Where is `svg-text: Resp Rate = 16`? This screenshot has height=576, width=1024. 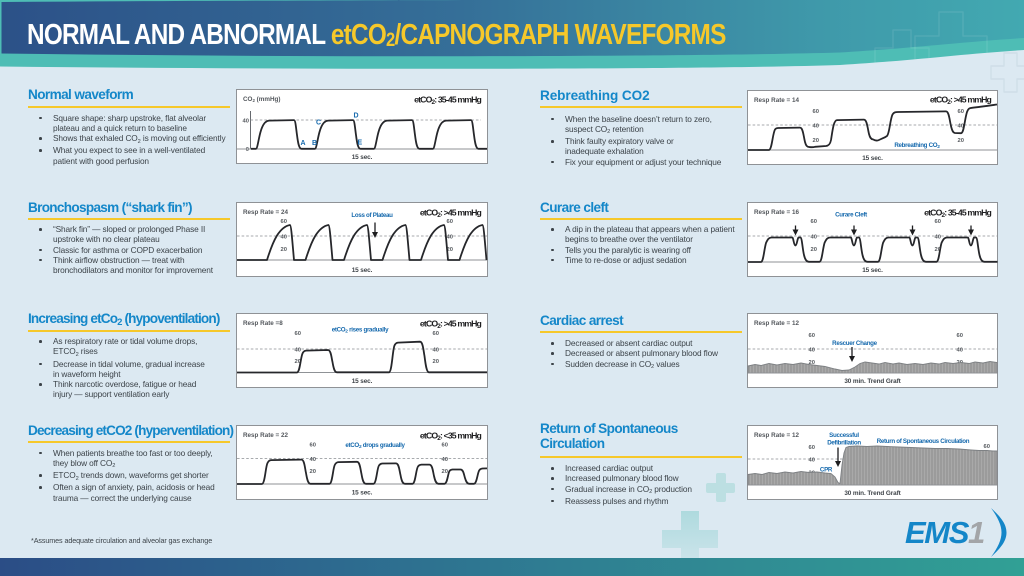 svg-text: Resp Rate = 16 is located at coordinates (776, 212).